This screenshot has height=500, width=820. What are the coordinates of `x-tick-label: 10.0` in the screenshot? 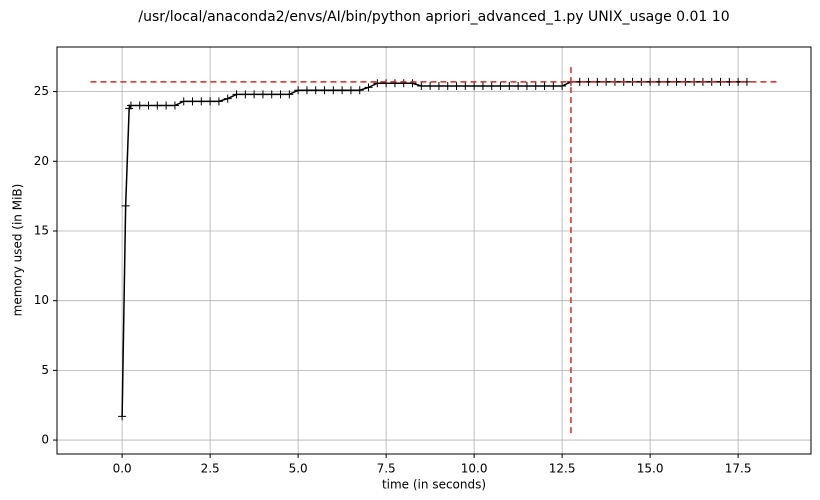 It's located at (474, 469).